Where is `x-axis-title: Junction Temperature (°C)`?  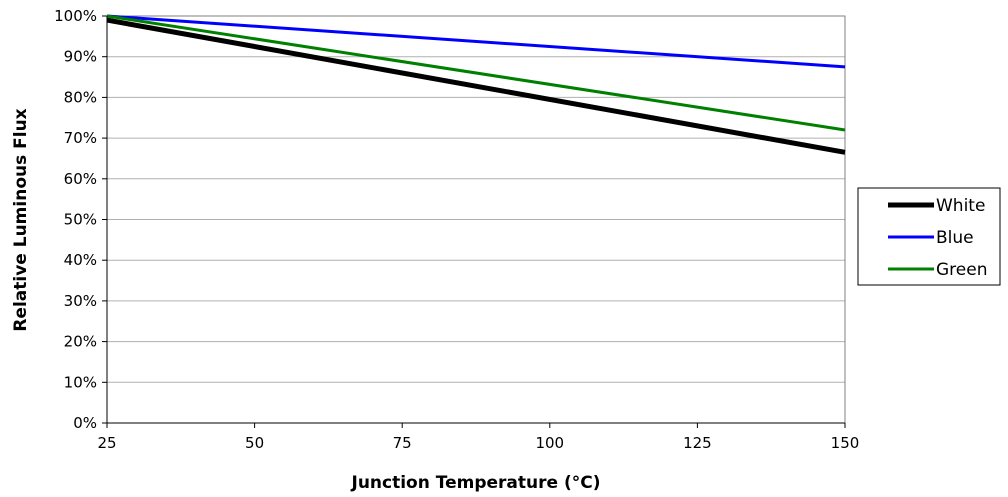
x-axis-title: Junction Temperature (°C) is located at coordinates (476, 483).